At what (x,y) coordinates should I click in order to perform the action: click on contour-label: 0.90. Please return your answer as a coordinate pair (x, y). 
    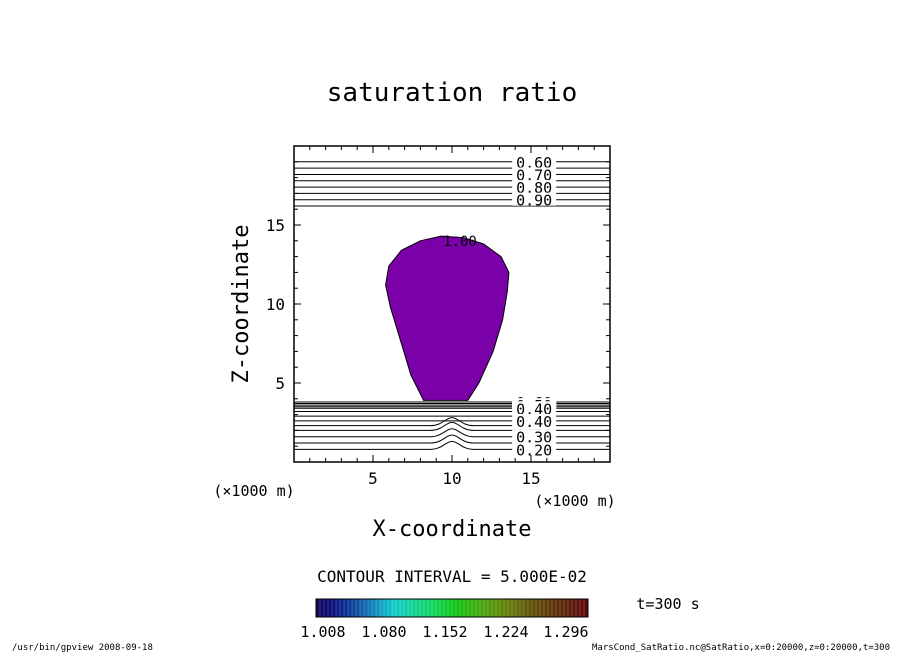
    Looking at the image, I should click on (534, 201).